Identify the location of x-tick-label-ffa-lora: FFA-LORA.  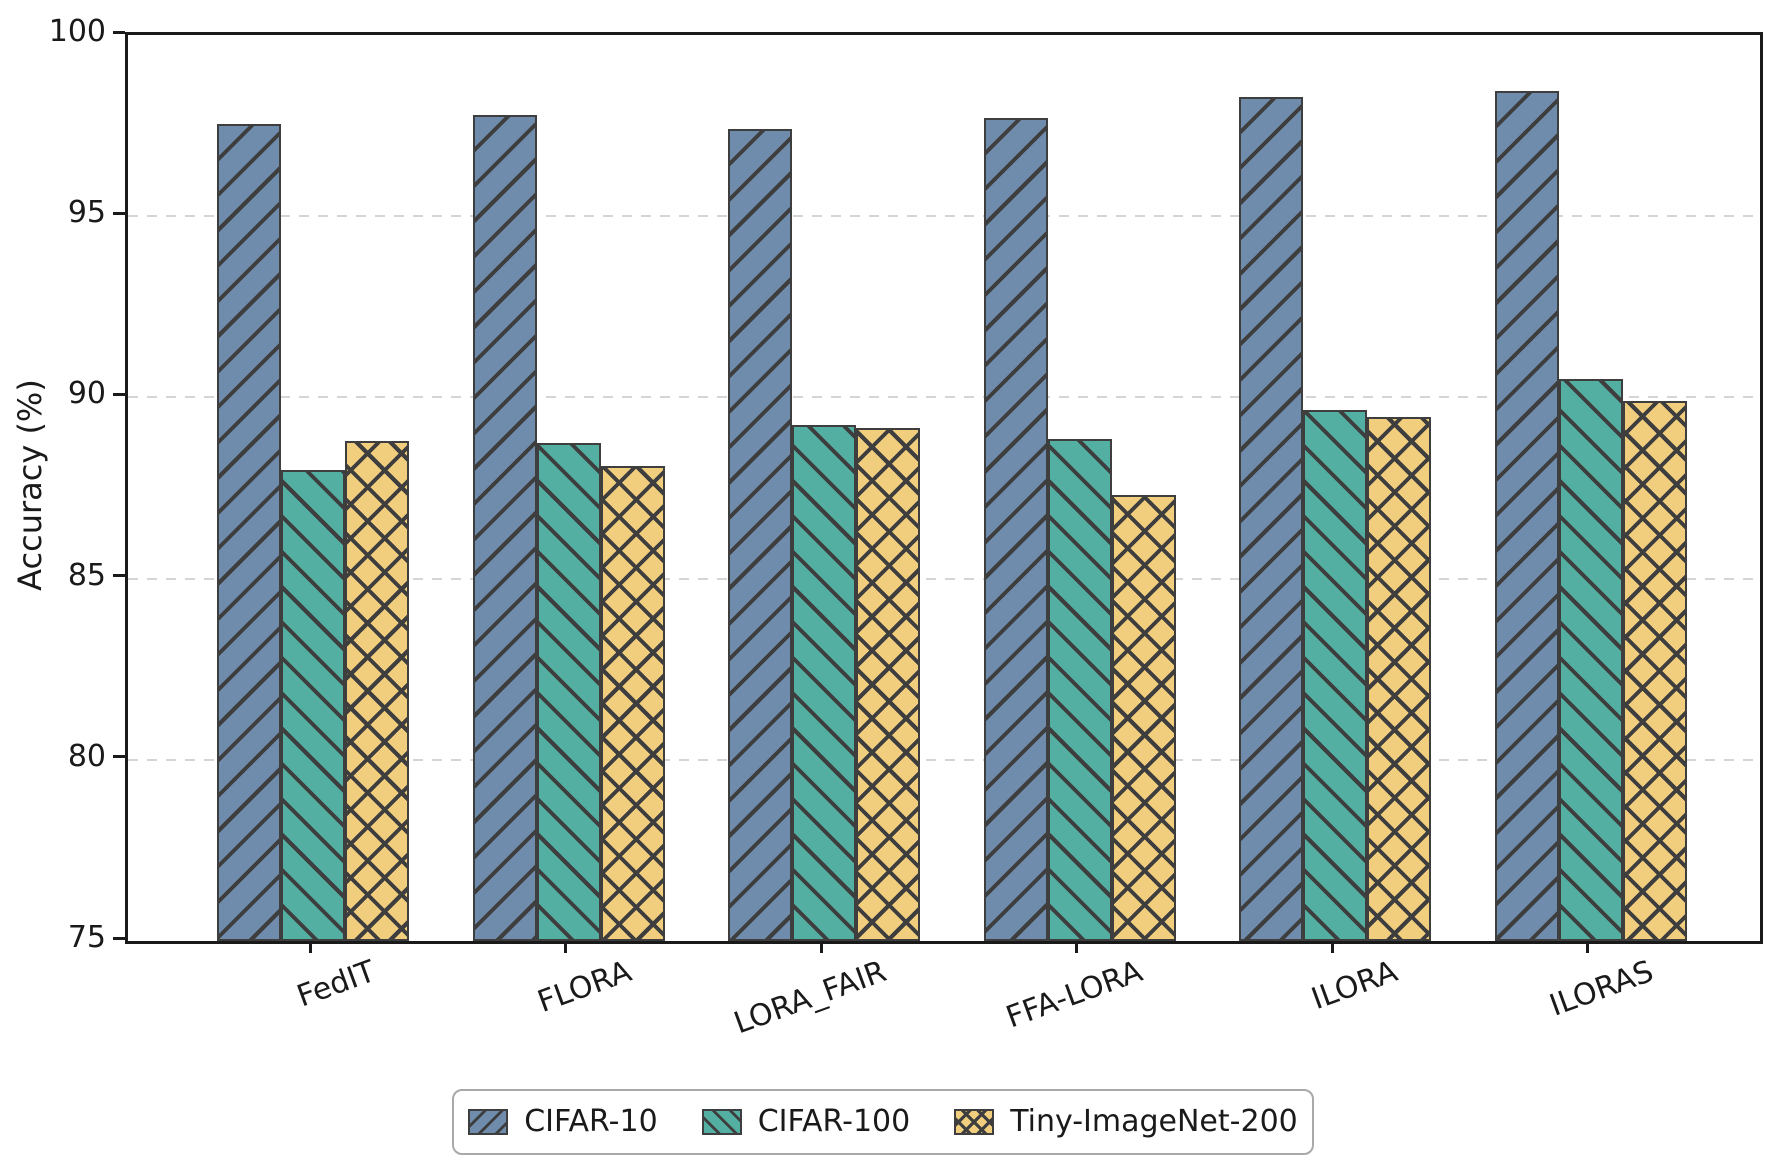
(1074, 995).